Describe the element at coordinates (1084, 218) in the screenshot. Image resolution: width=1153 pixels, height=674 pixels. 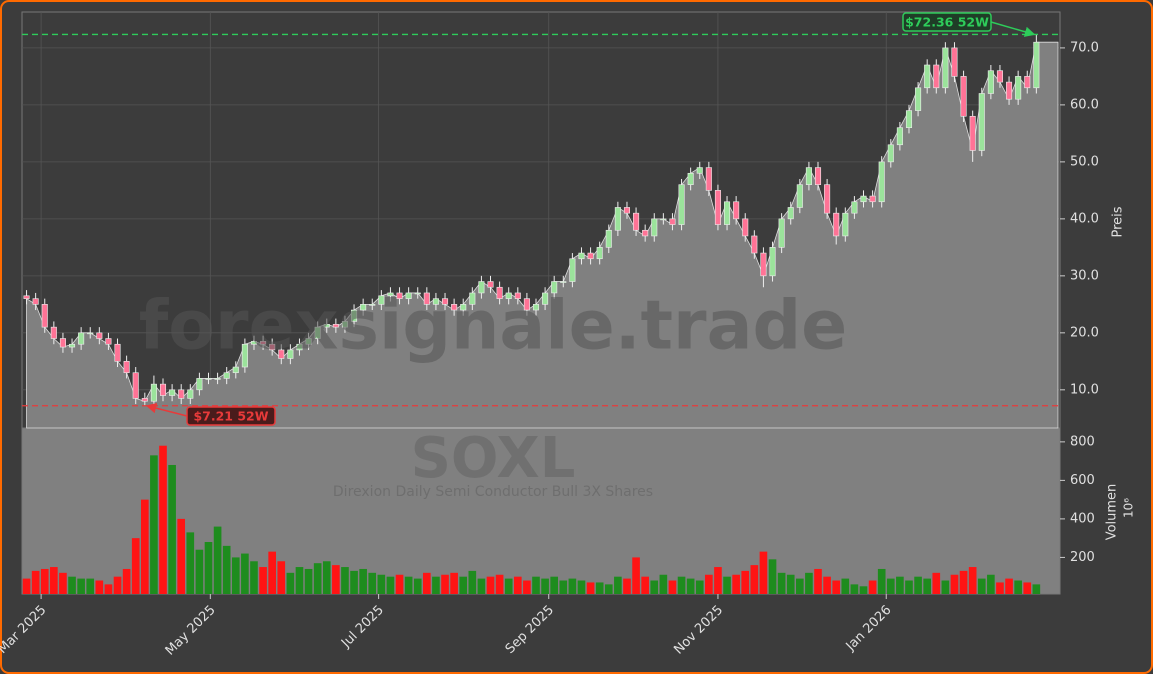
I see `y-tick-label: 40.0` at that location.